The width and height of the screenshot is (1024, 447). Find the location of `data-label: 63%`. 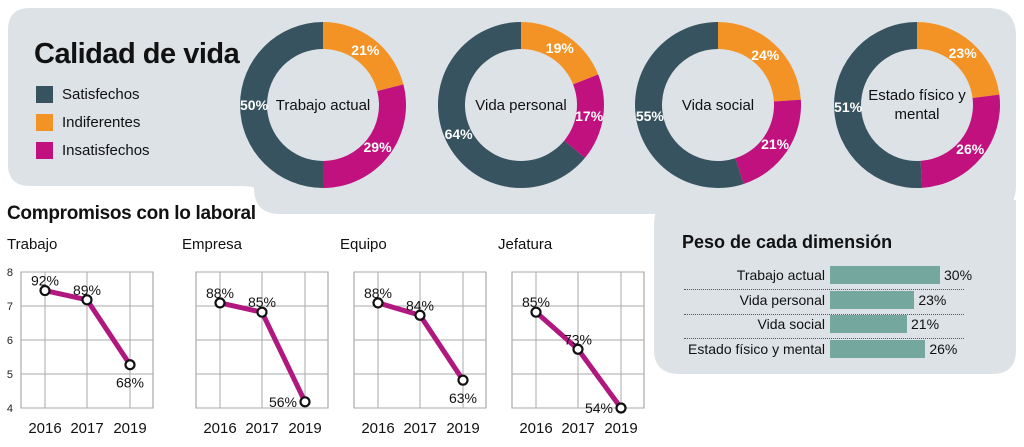

data-label: 63% is located at coordinates (463, 398).